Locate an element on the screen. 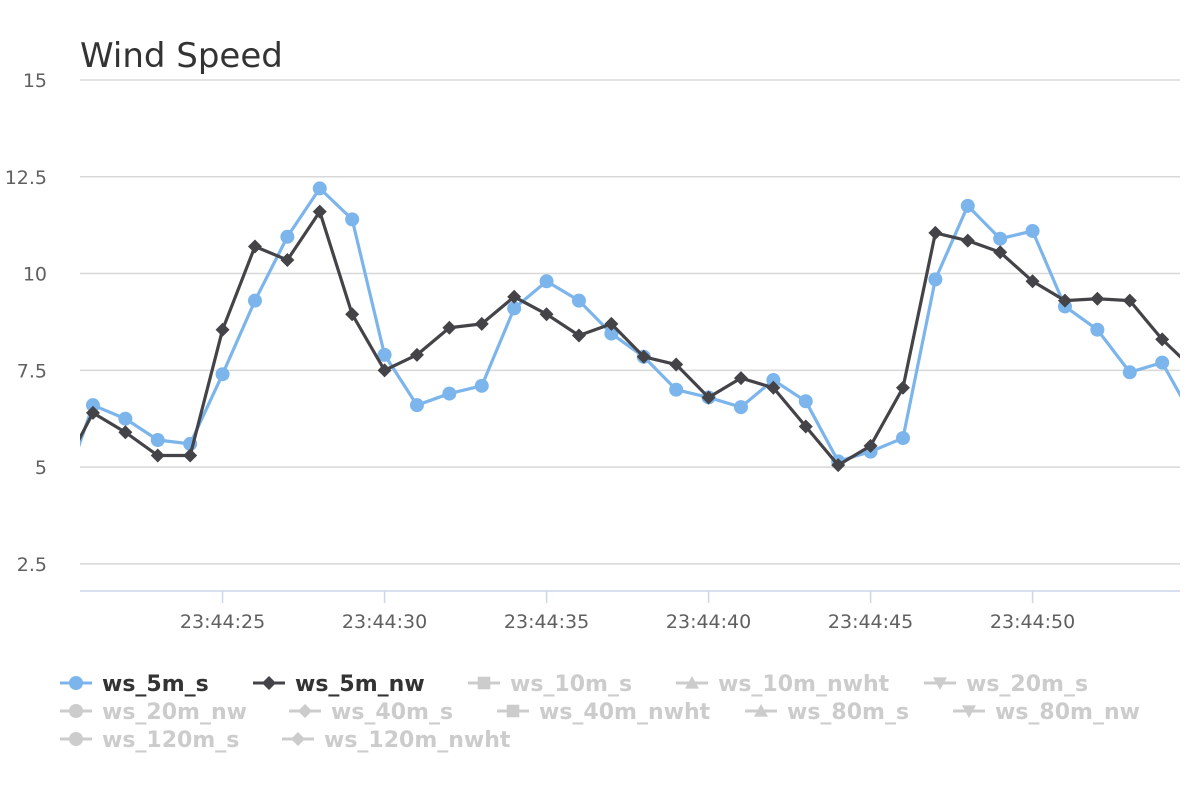  y-axis-ticks: 2.5 5 7.5 10 12.5 15 is located at coordinates (26, 323).